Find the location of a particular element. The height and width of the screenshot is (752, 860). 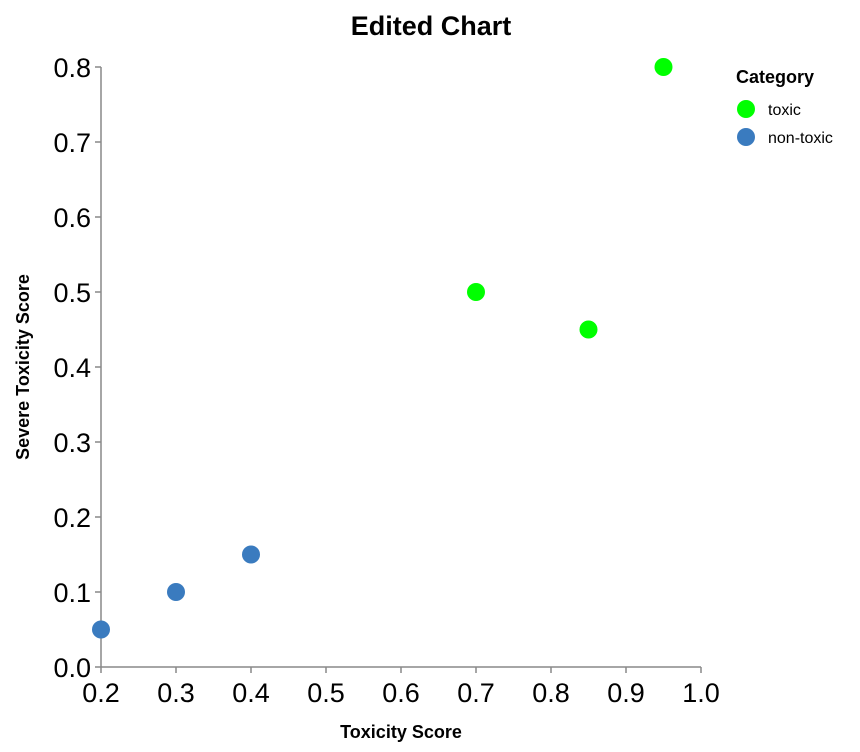

x-tick-label: 0.4 is located at coordinates (251, 693).